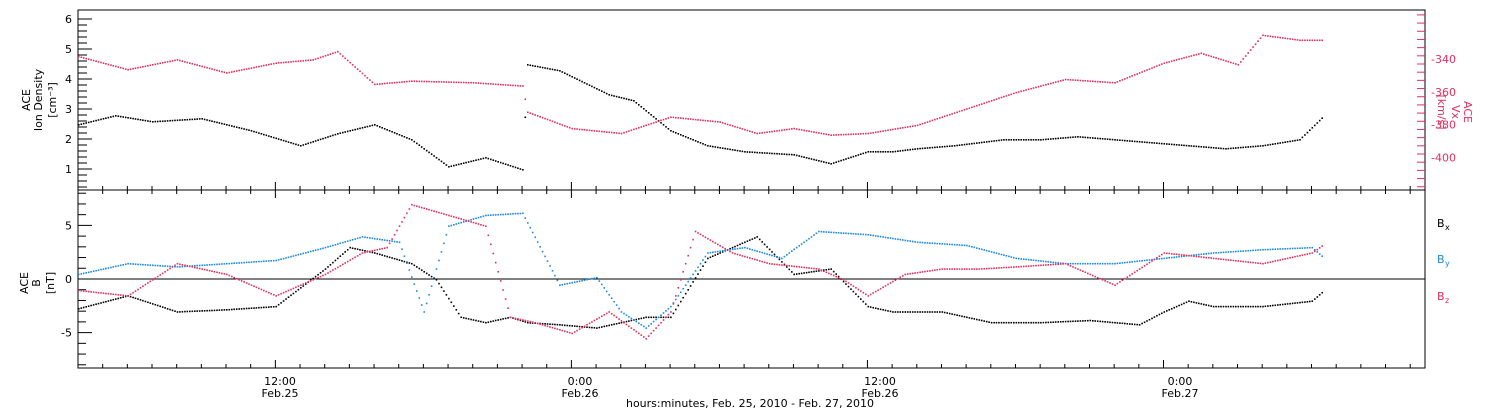 The height and width of the screenshot is (410, 1500). I want to click on legend-by: B y, so click(1443, 260).